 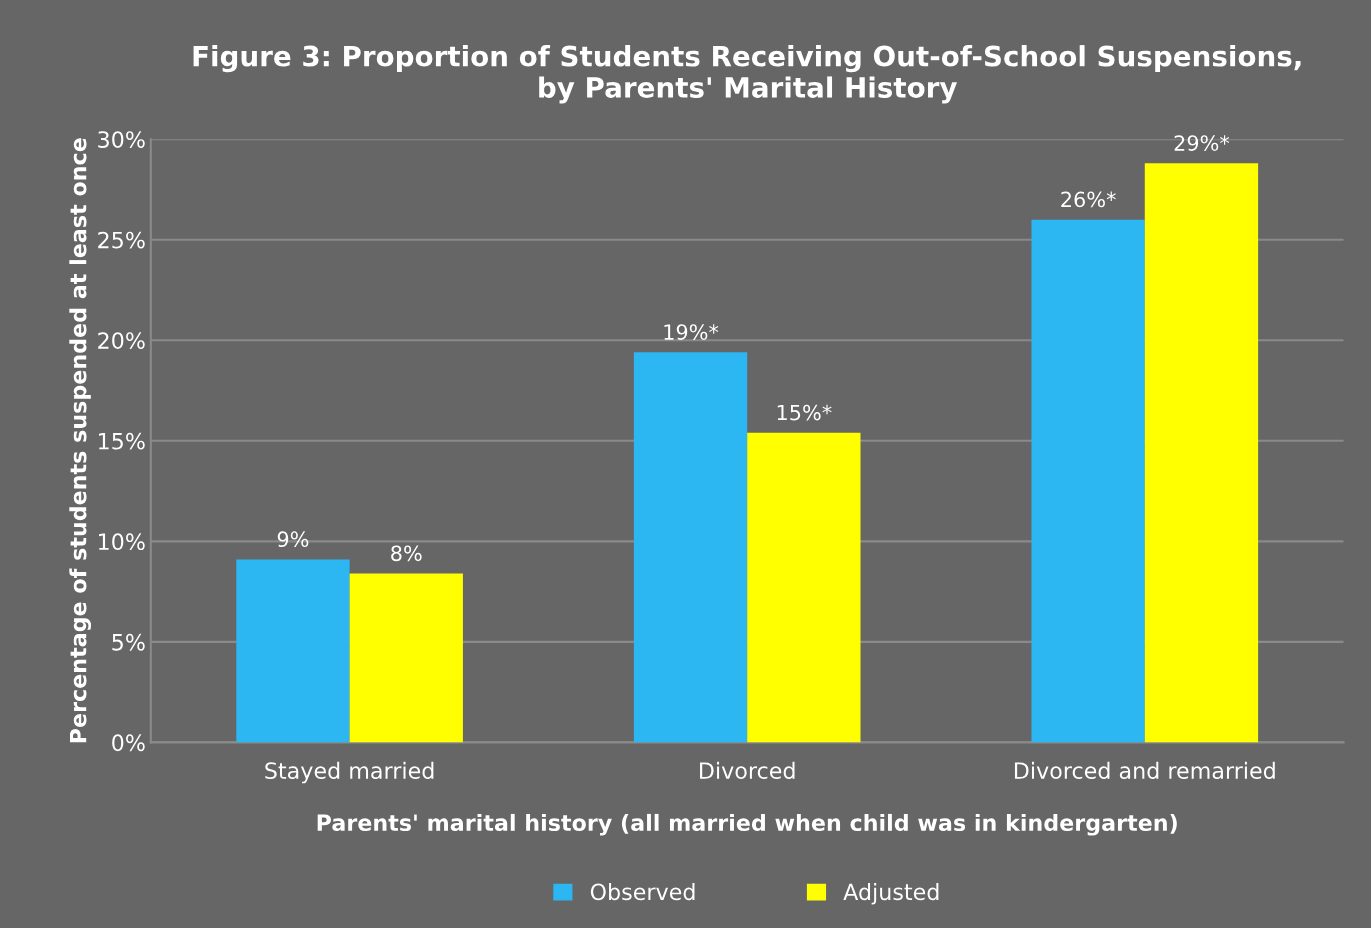 I want to click on legend-label: Observed, so click(x=642, y=892).